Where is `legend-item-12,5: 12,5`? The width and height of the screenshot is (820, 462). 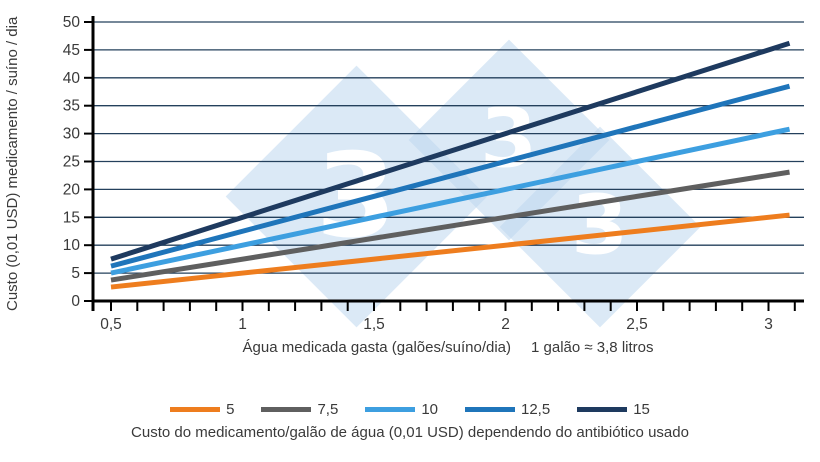
legend-item-12,5: 12,5 is located at coordinates (507, 409).